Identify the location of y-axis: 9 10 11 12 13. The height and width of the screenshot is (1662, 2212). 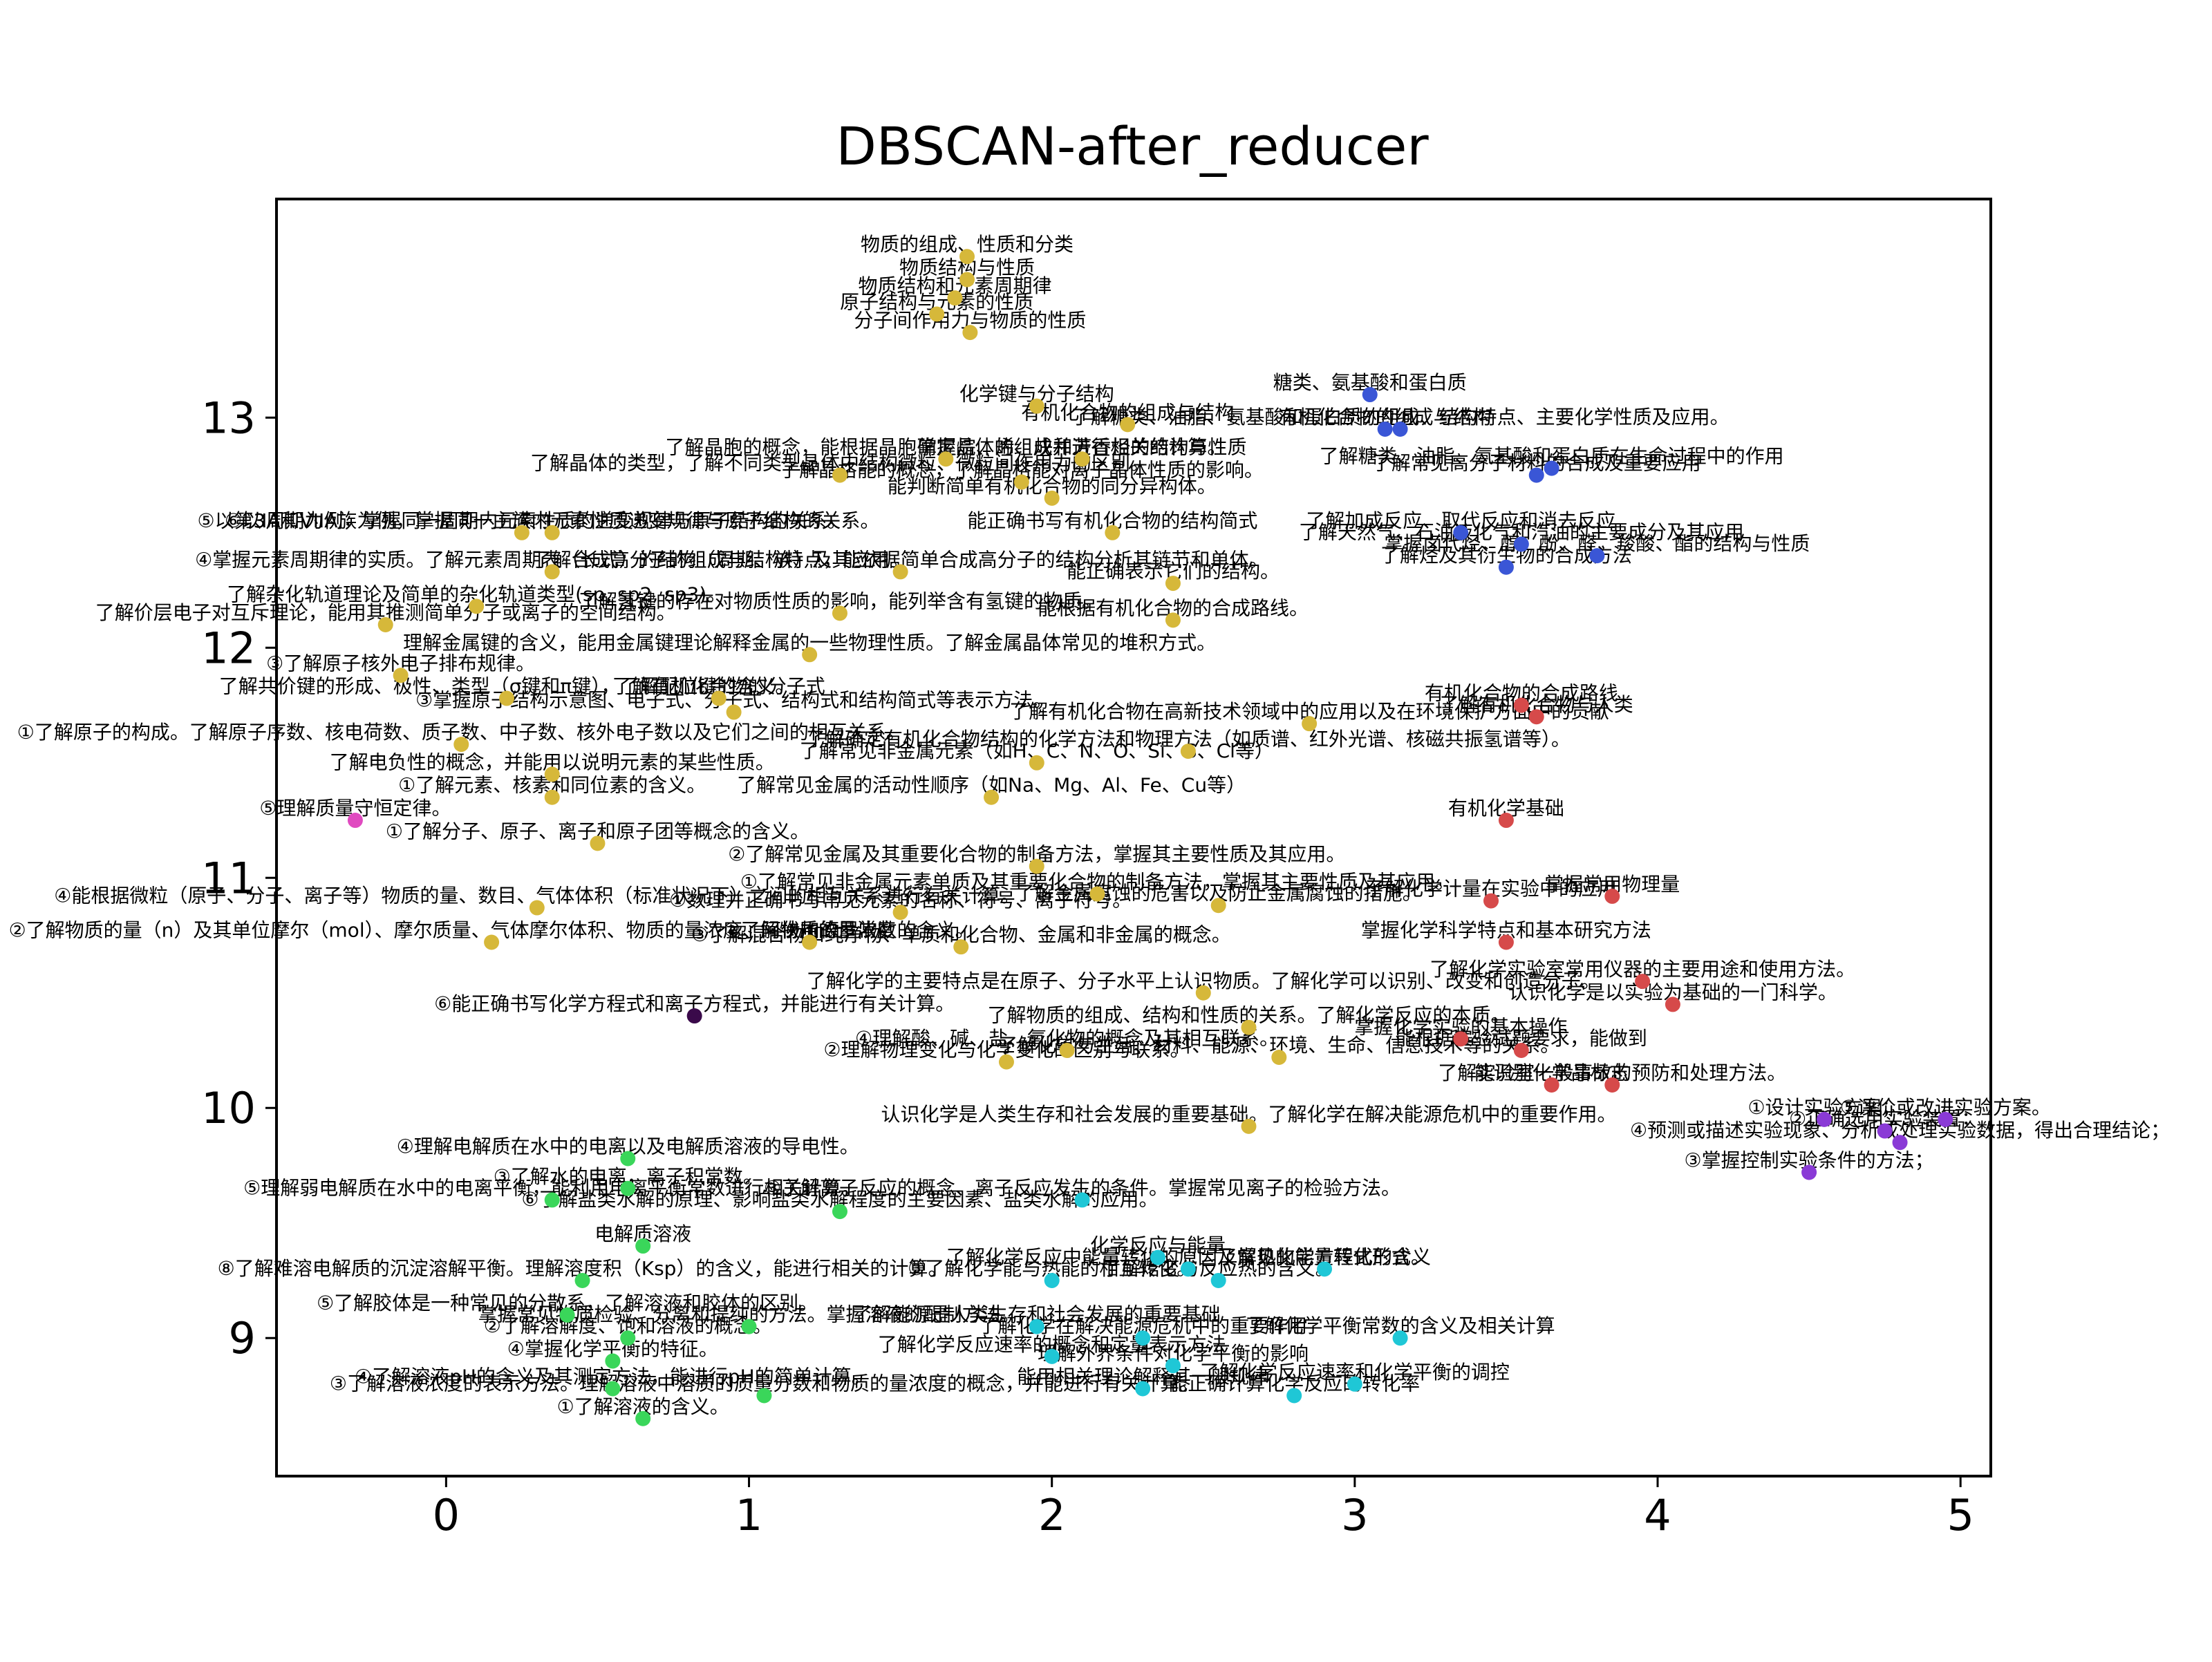
(239, 878).